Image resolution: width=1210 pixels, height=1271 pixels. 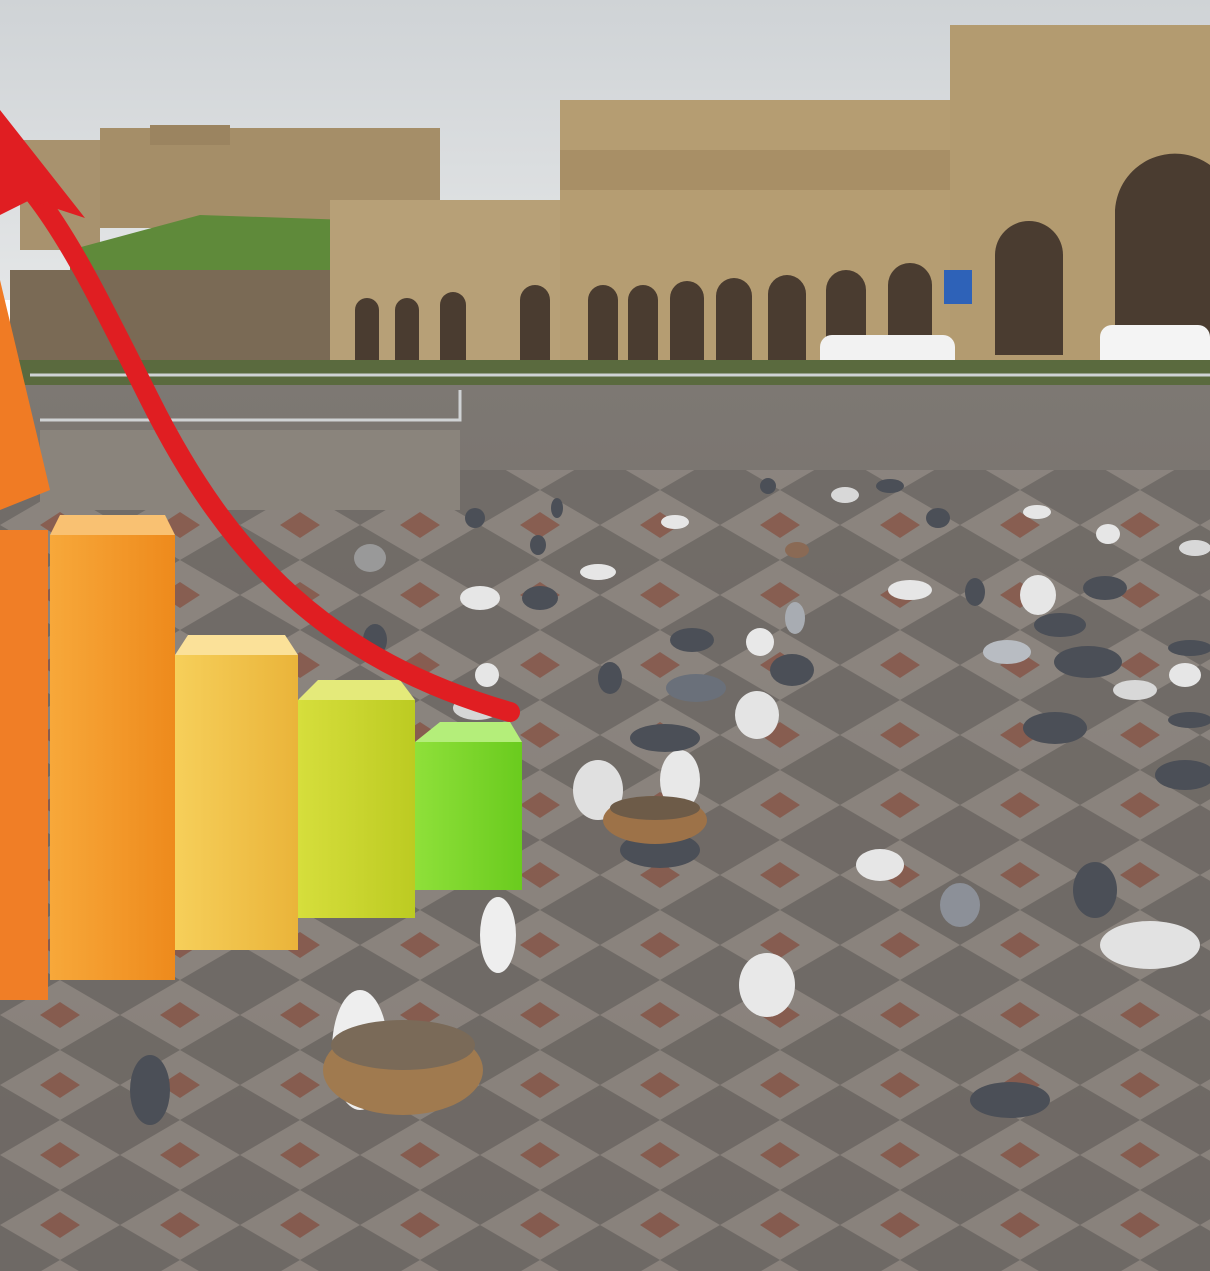 I want to click on citadel, so click(x=225, y=242).